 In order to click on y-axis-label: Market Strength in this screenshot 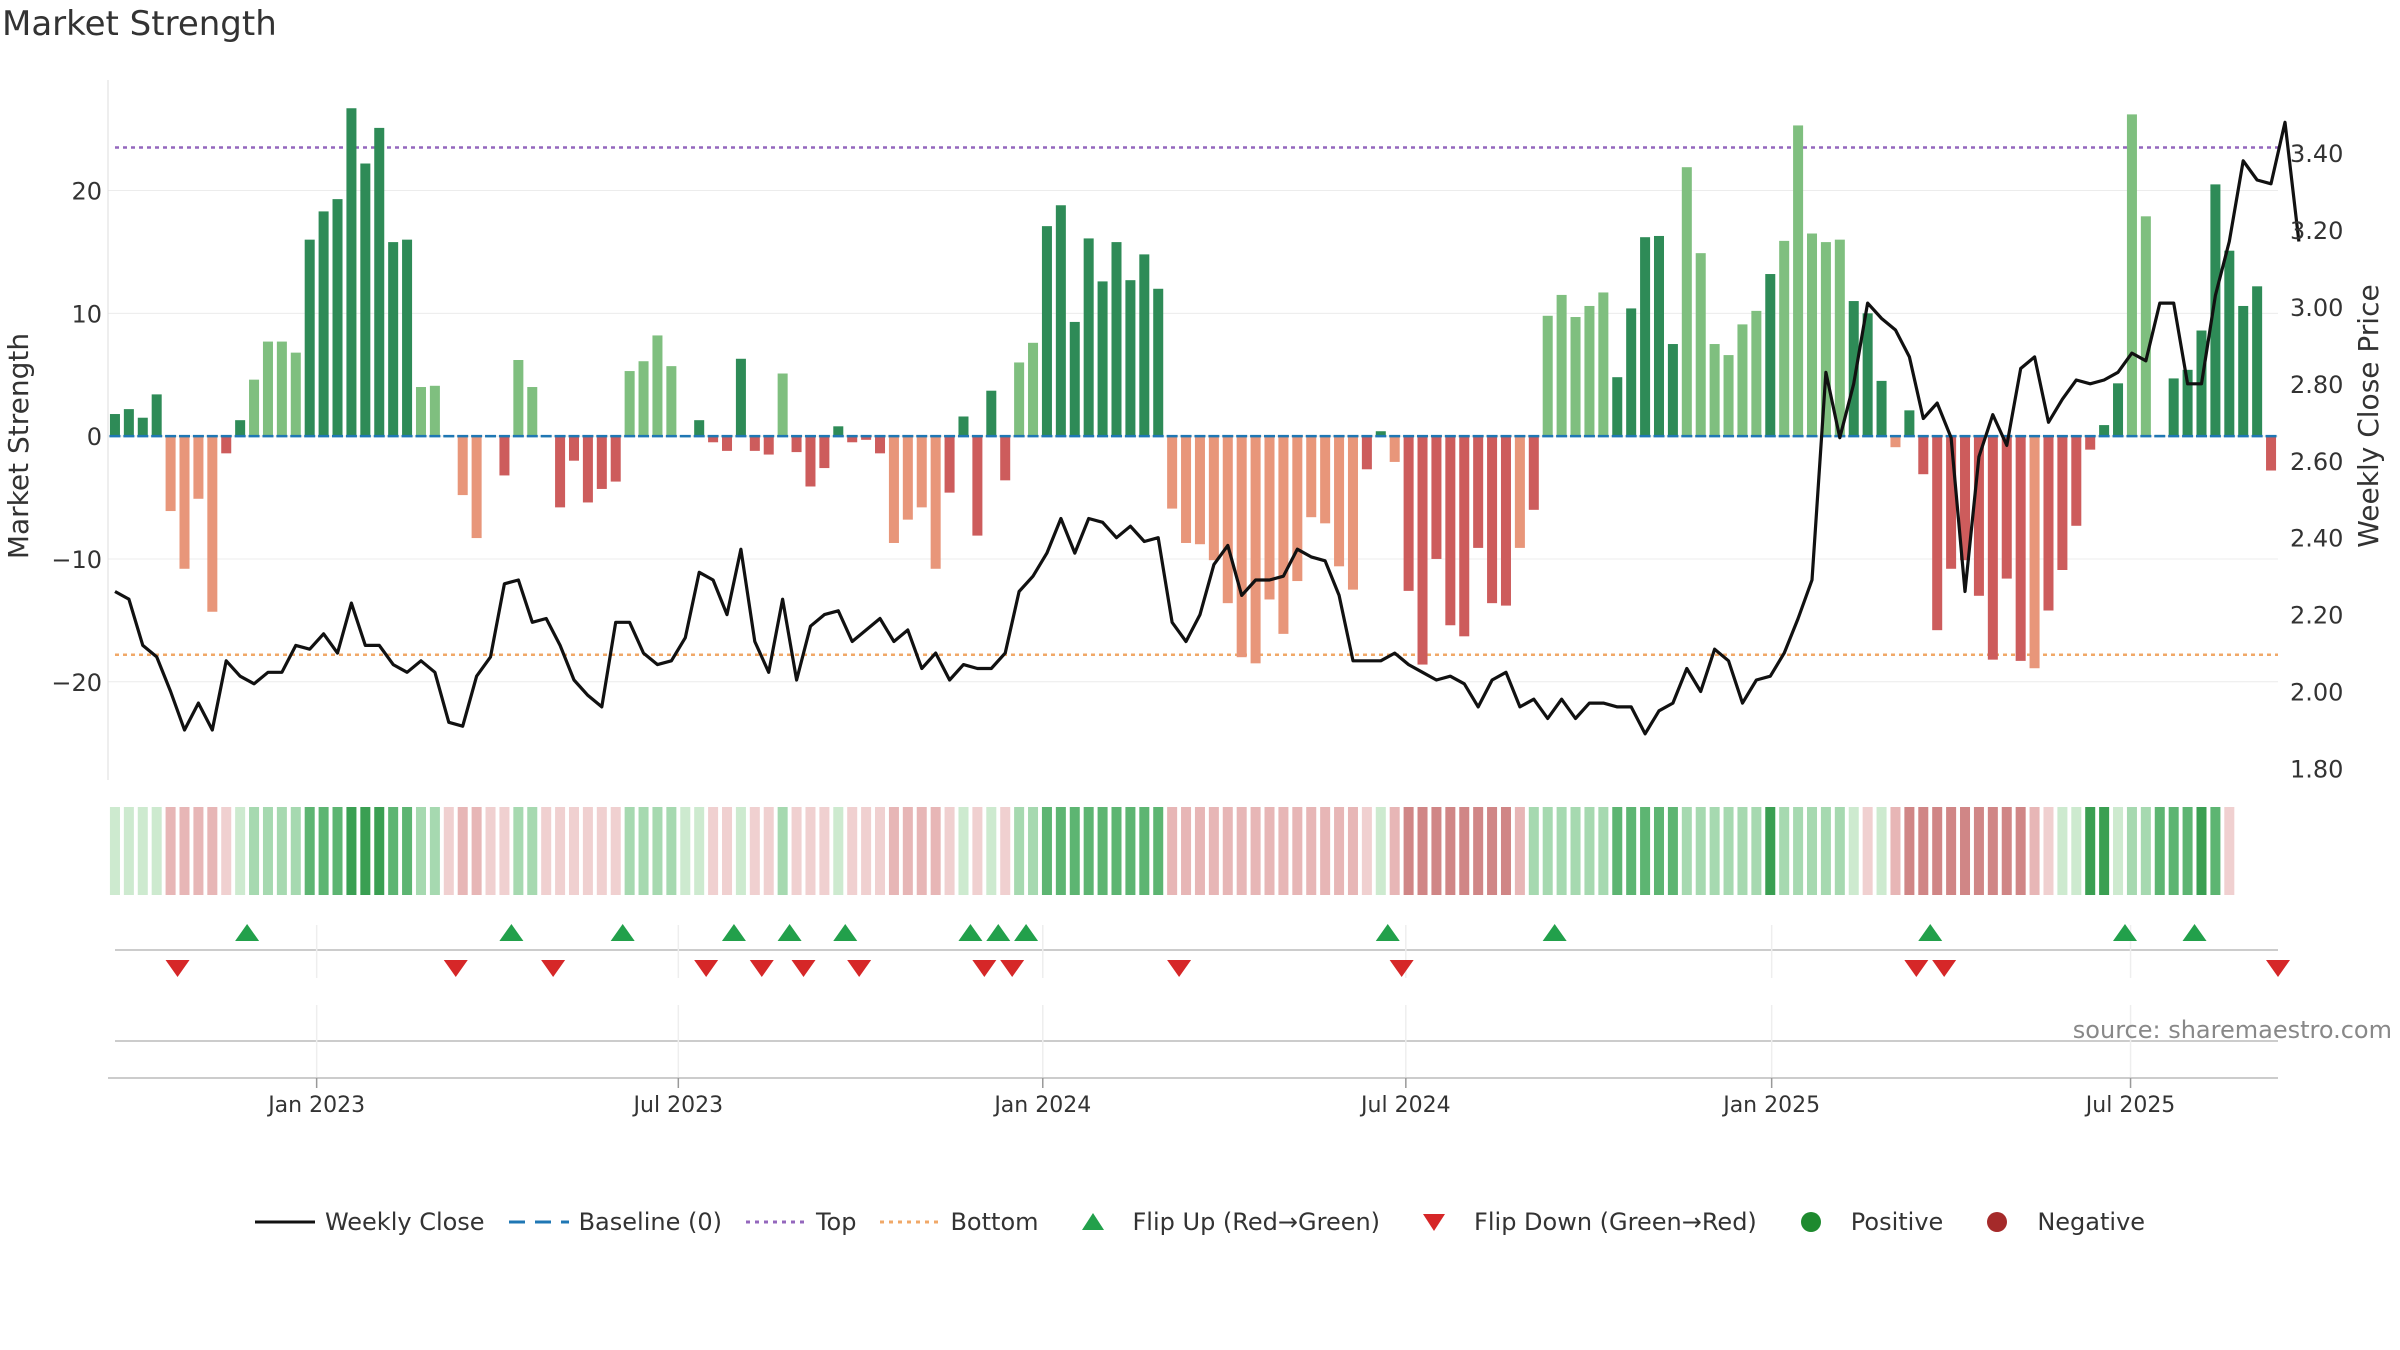, I will do `click(18, 446)`.